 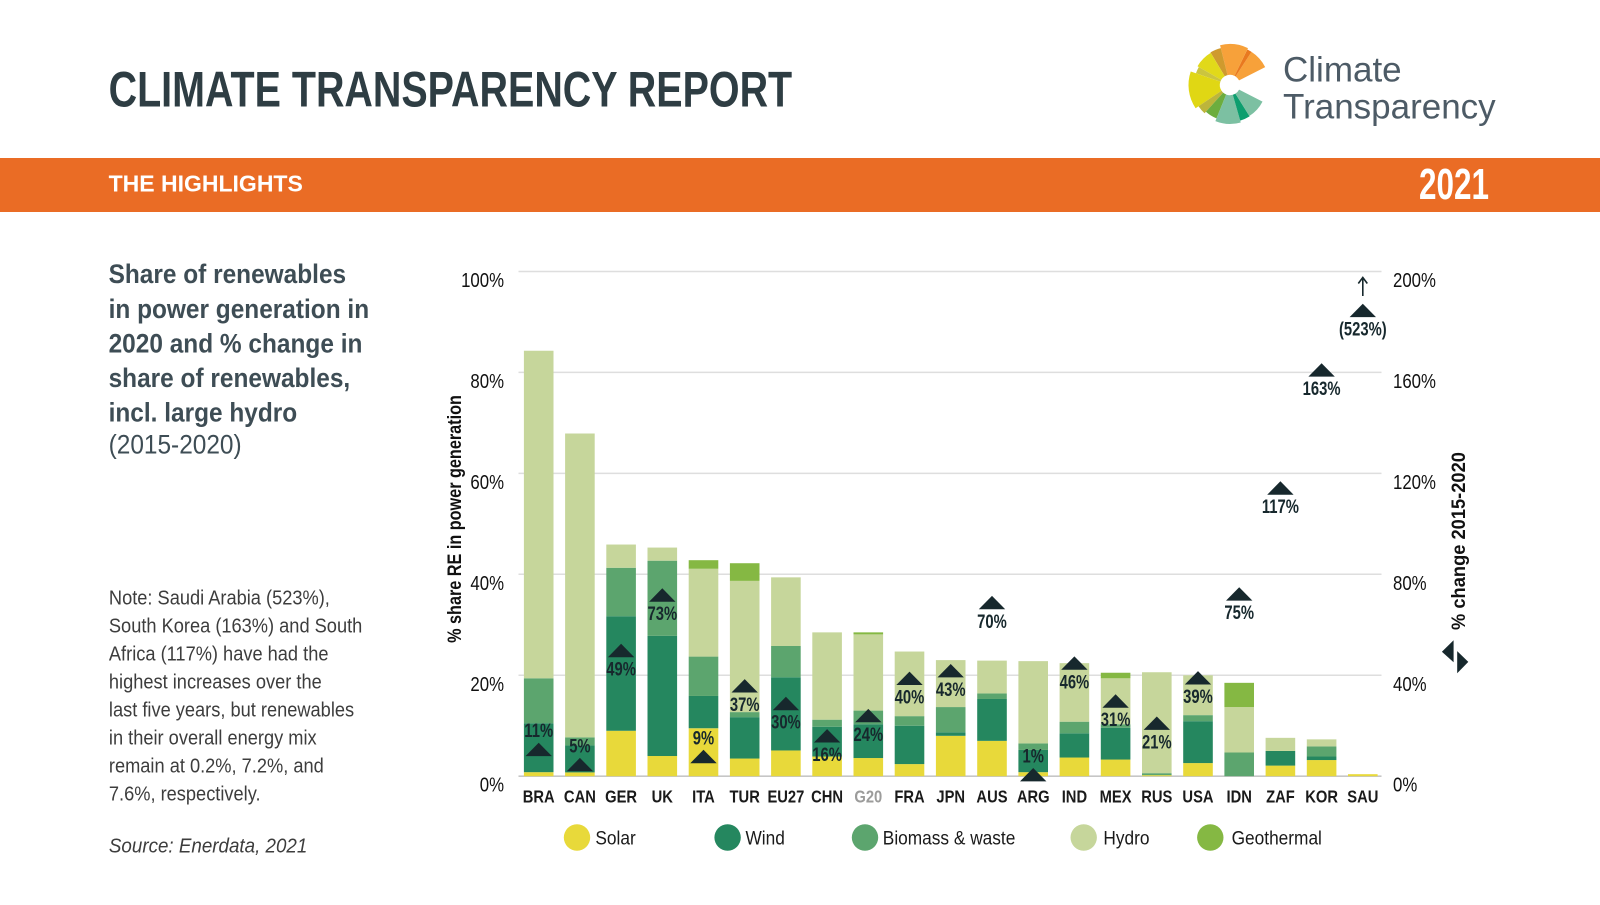 I want to click on svg-text: Africa (117%) have had the, so click(x=219, y=654).